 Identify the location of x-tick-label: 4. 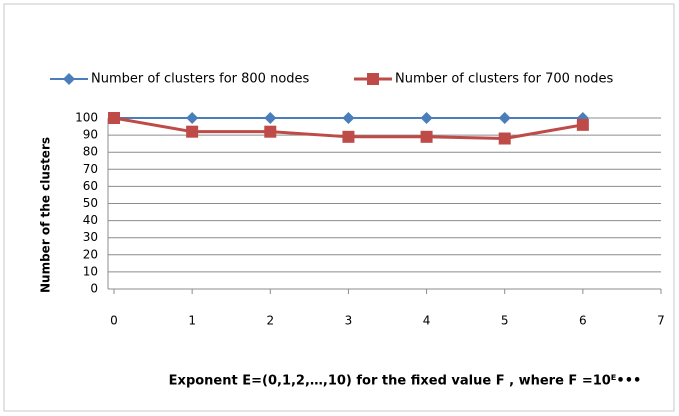
(427, 321).